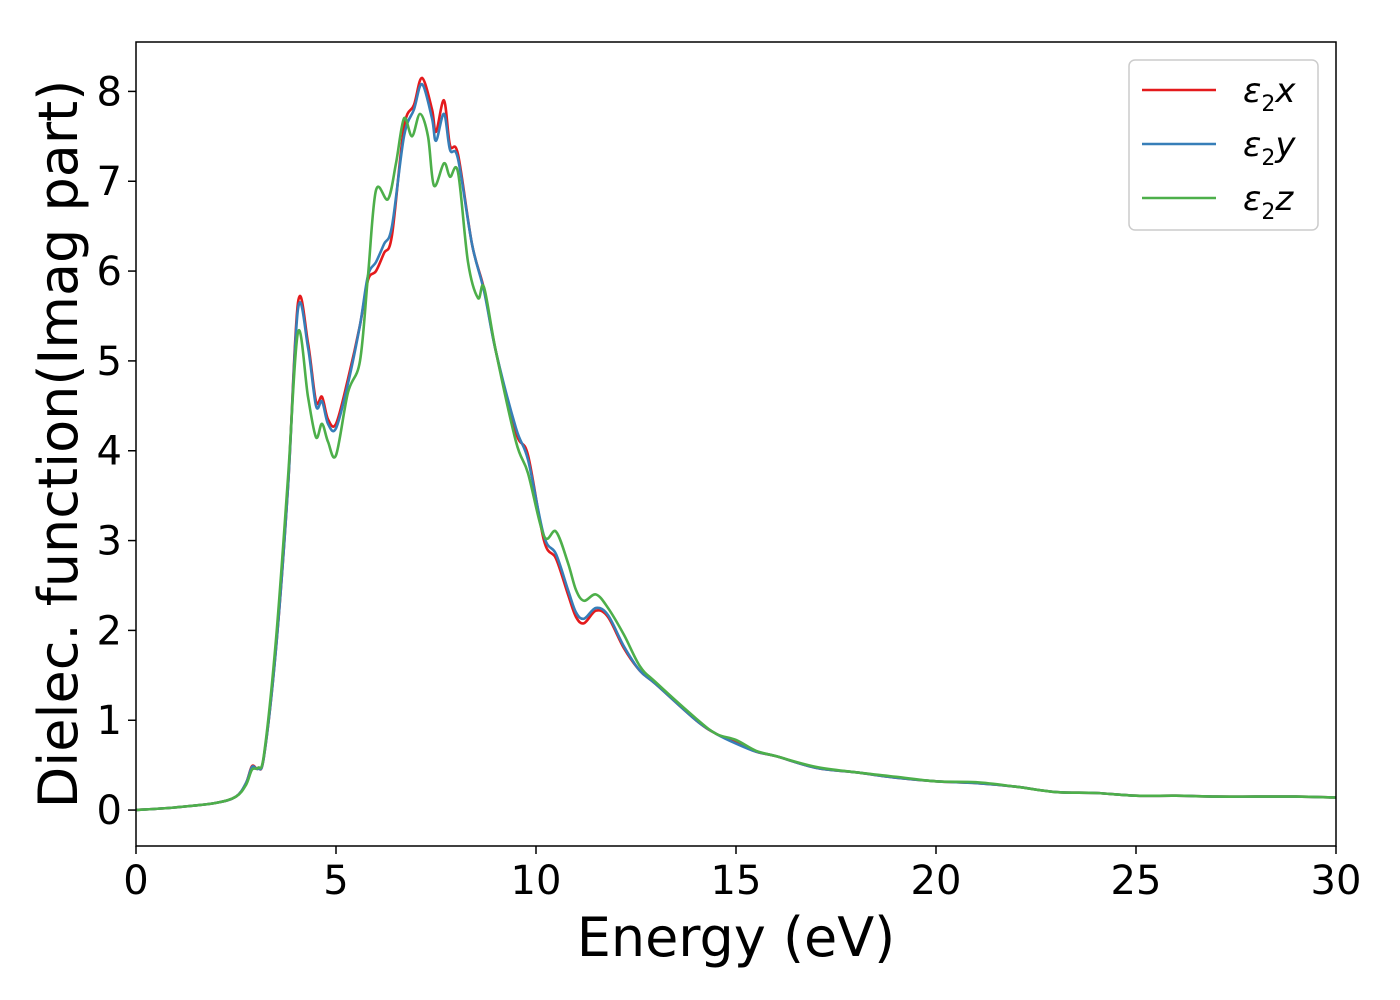  I want to click on y-axis-label: Dielec. function(Imag part), so click(58, 444).